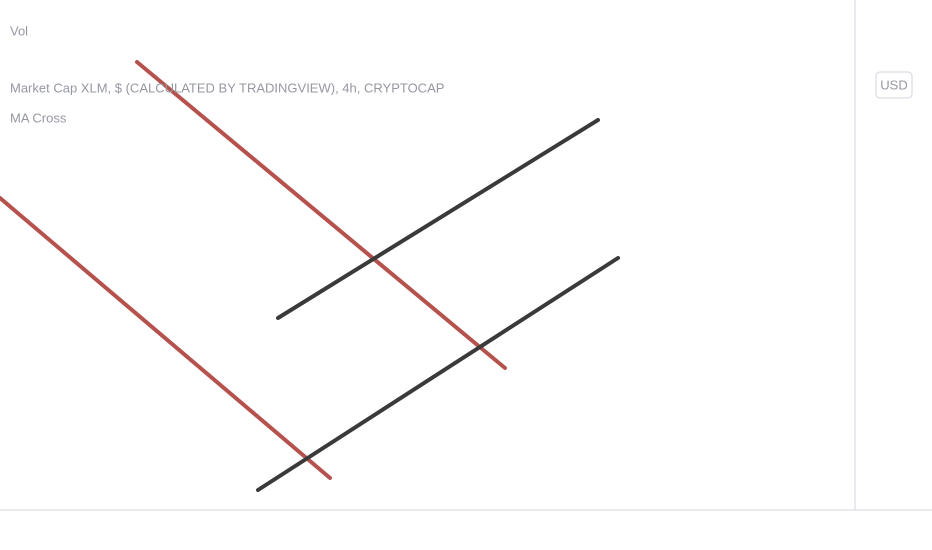  I want to click on currency-button, so click(894, 85).